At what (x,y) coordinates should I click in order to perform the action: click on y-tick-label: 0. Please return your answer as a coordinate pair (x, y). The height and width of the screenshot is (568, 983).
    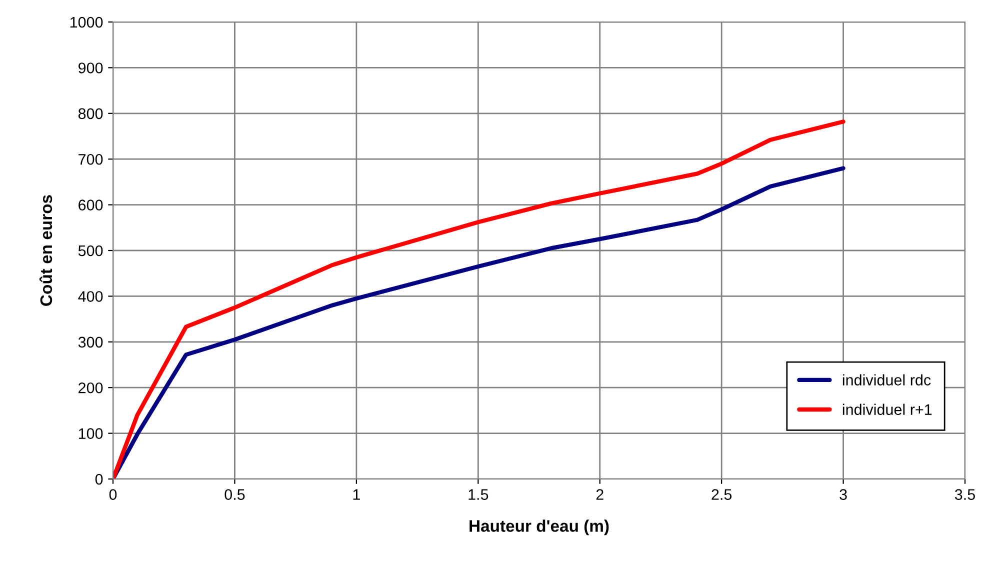
    Looking at the image, I should click on (99, 479).